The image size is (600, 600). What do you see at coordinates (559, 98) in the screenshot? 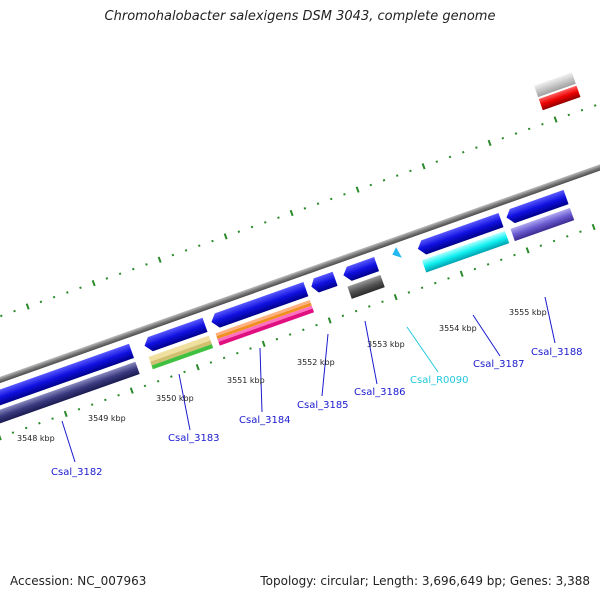
I see `feature-outer-red` at bounding box center [559, 98].